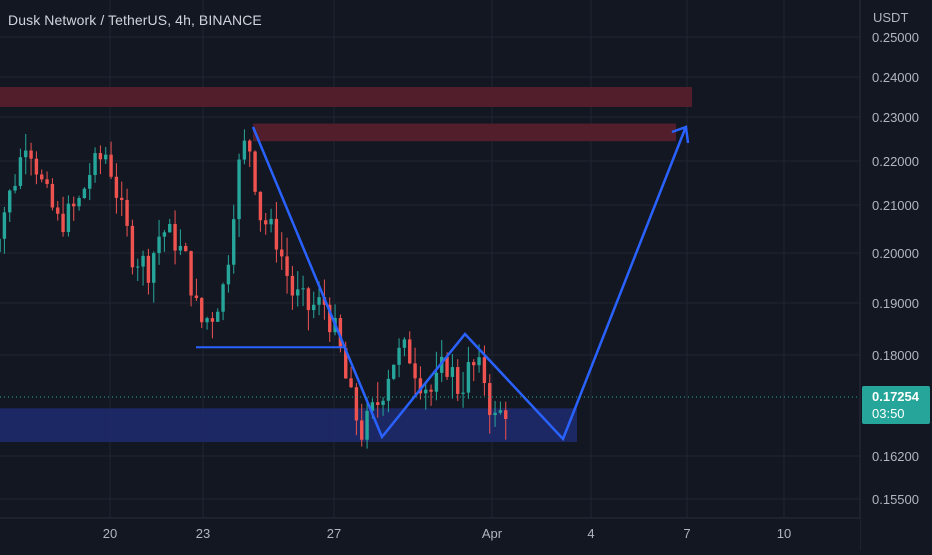 This screenshot has height=555, width=932. I want to click on support-zone, so click(288, 425).